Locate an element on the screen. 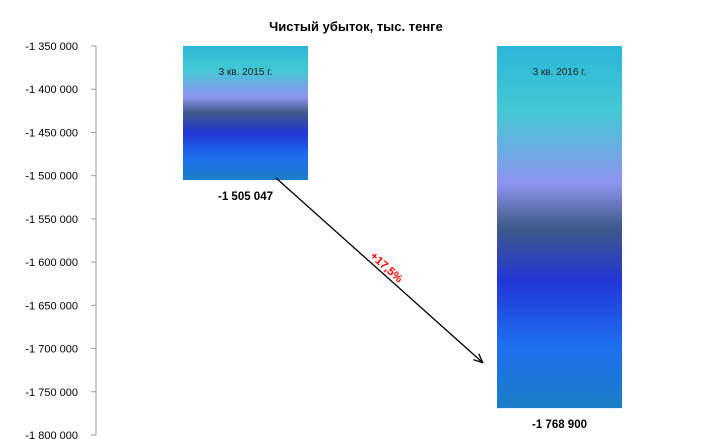  y-tick-label: -1 450 000 is located at coordinates (51, 133).